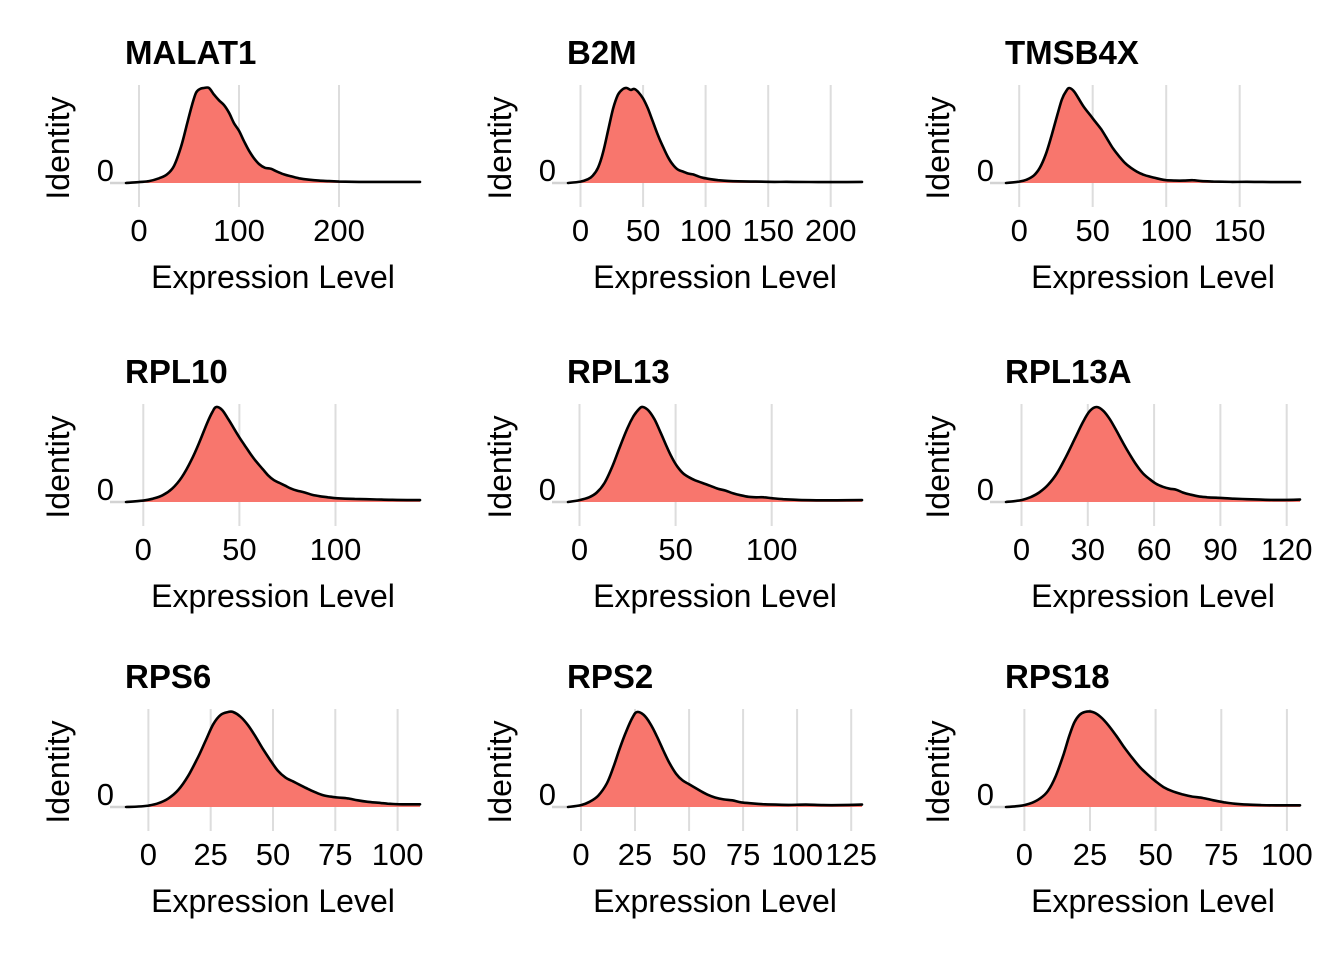 The image size is (1344, 960). I want to click on ridge-panel-RPL10: RPL10 Identity 0 Expression Level 0 50 100, so click(224, 480).